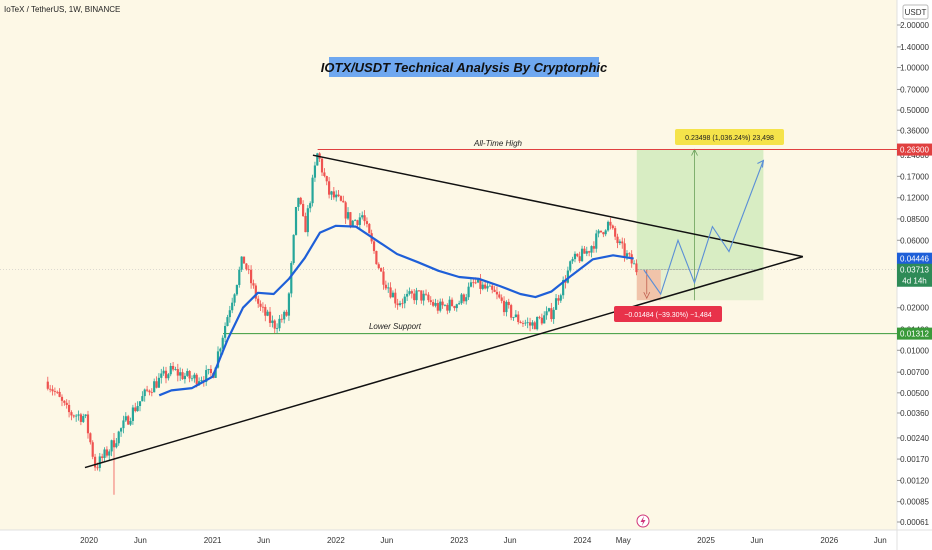 The width and height of the screenshot is (932, 550). I want to click on y-tick-label-1: 1.40000, so click(914, 47).